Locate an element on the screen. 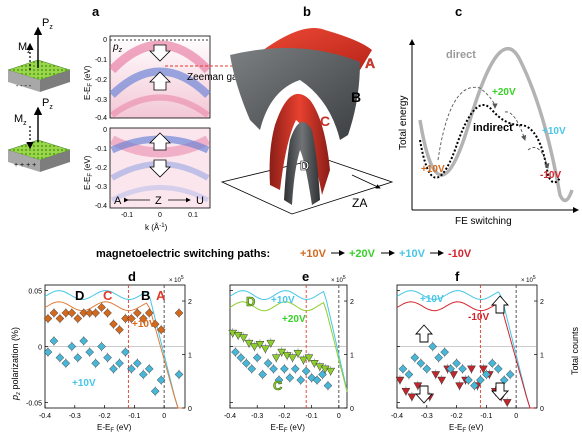 The image size is (582, 446). panel-e-plot: 2 1 0 -0.4 -0.3 -0.2 -0.1 0 × 105 E-EF (eV) is located at coordinates (289, 354).